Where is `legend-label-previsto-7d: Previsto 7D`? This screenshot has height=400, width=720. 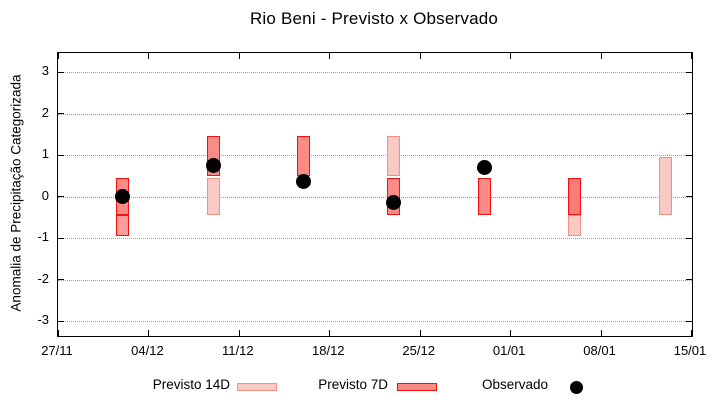 legend-label-previsto-7d: Previsto 7D is located at coordinates (353, 384).